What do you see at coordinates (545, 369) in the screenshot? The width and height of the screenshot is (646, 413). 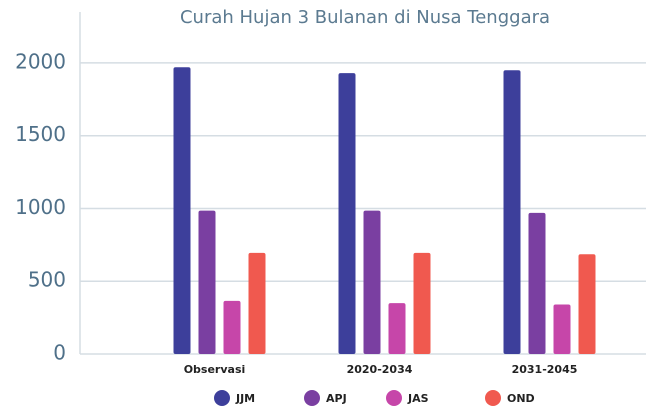 I see `x-tick-label: 2031-2045` at bounding box center [545, 369].